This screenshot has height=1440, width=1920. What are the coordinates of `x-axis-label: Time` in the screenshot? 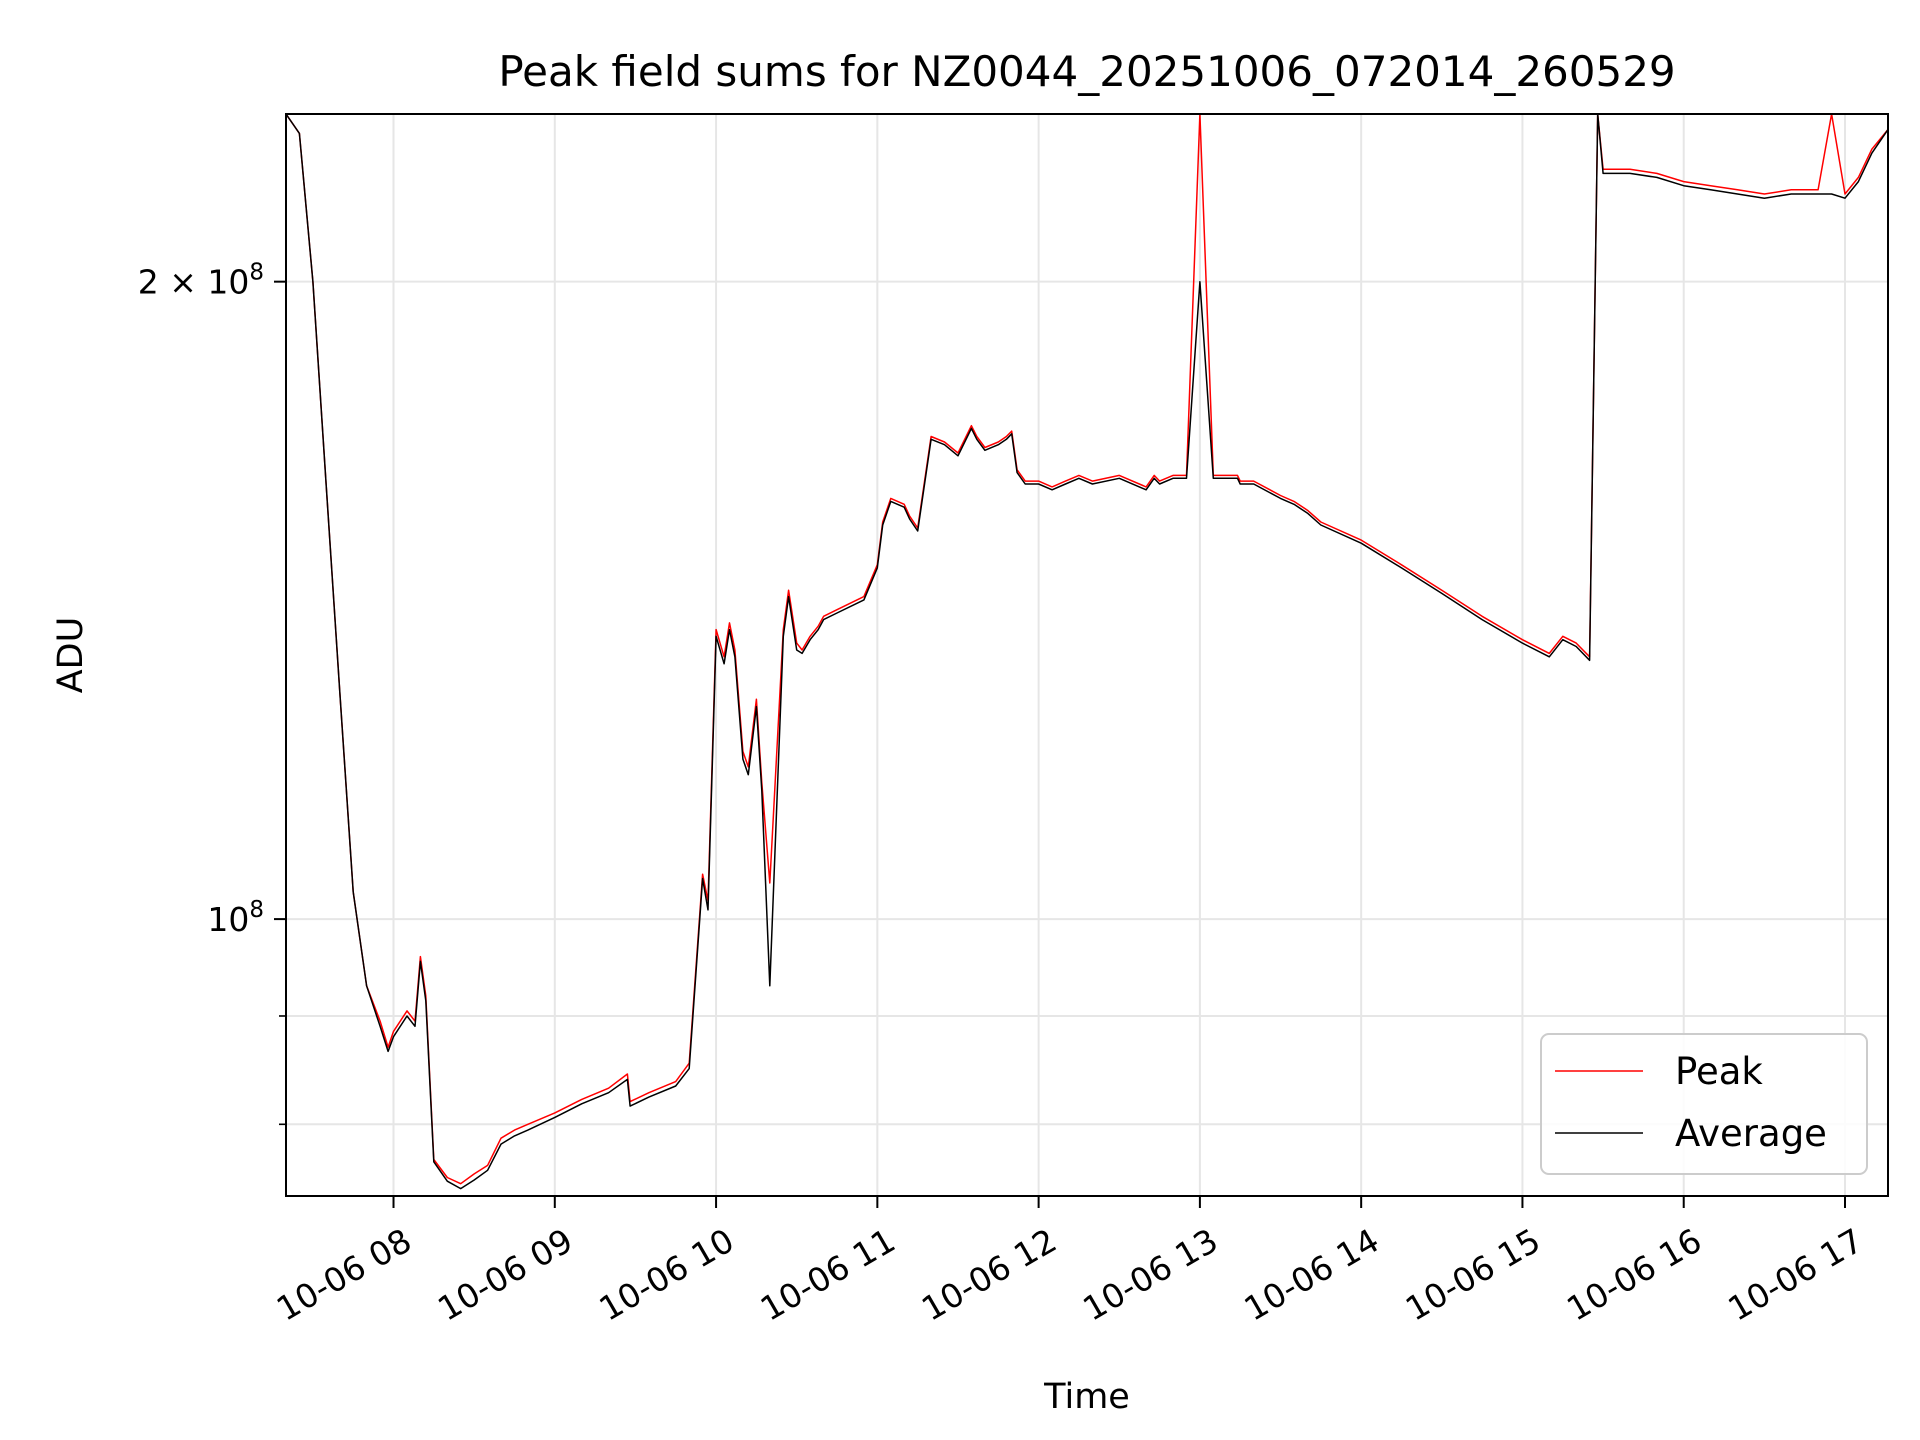 It's located at (1086, 1397).